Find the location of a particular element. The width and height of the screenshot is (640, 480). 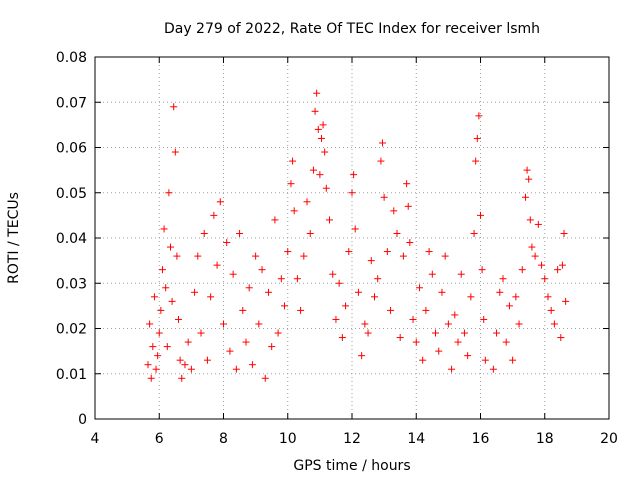

x-tick-label: 12 is located at coordinates (352, 439).